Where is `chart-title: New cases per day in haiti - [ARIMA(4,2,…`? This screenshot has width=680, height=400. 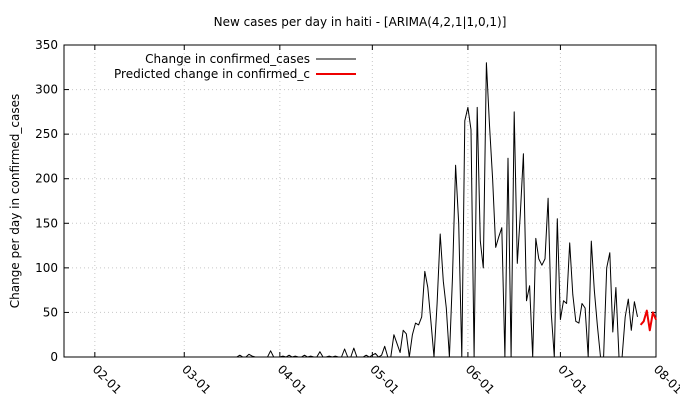 chart-title: New cases per day in haiti - [ARIMA(4,2,… is located at coordinates (360, 22).